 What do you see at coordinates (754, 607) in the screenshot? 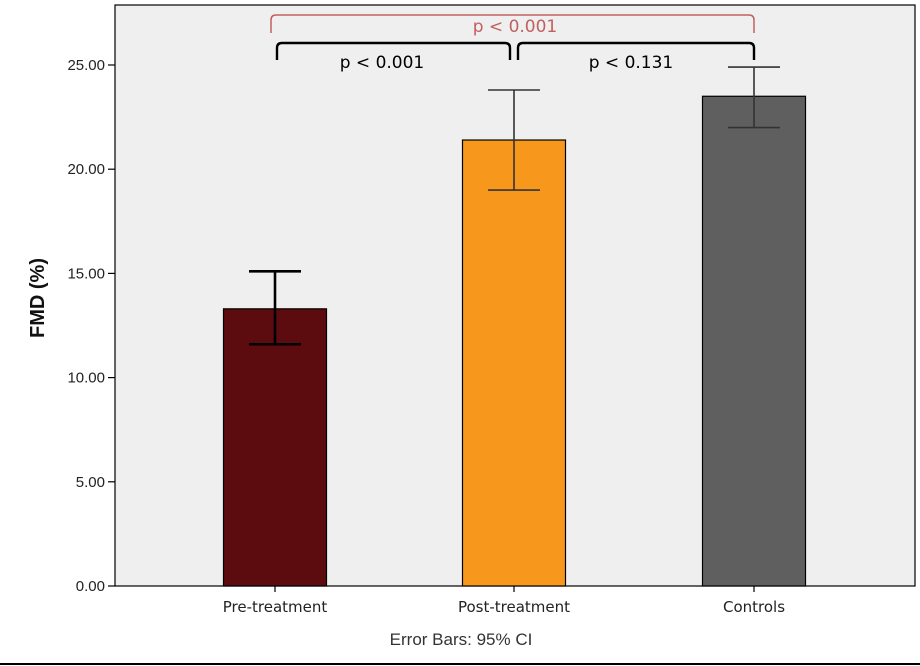
I see `category-label: Controls` at bounding box center [754, 607].